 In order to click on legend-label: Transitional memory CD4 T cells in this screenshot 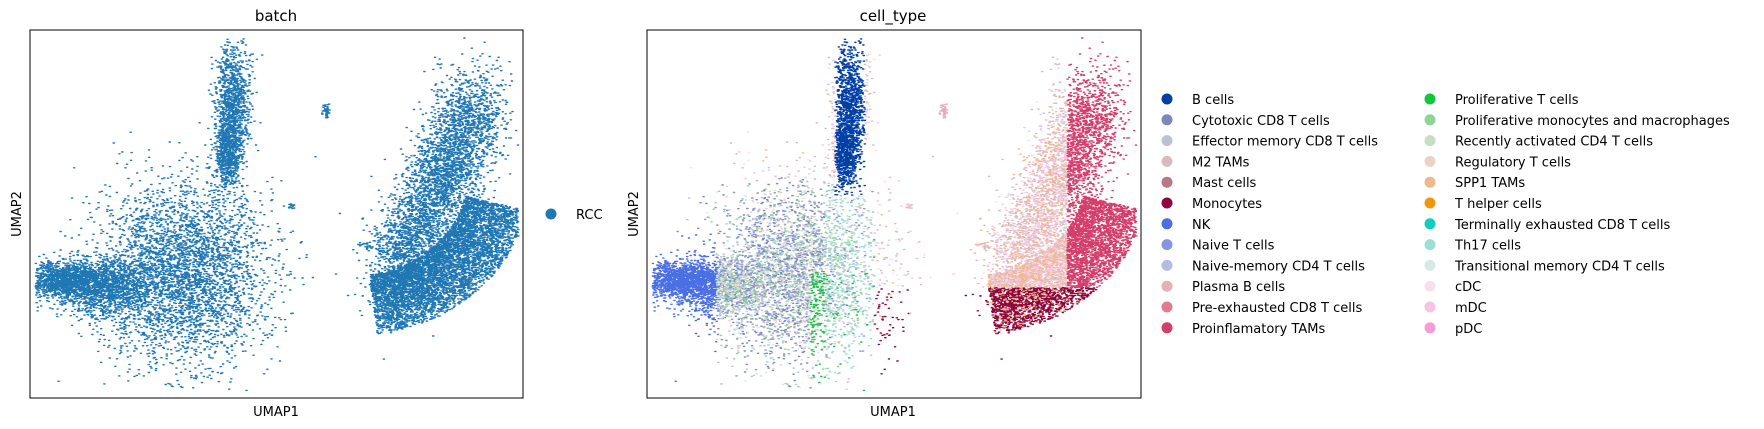, I will do `click(1559, 266)`.